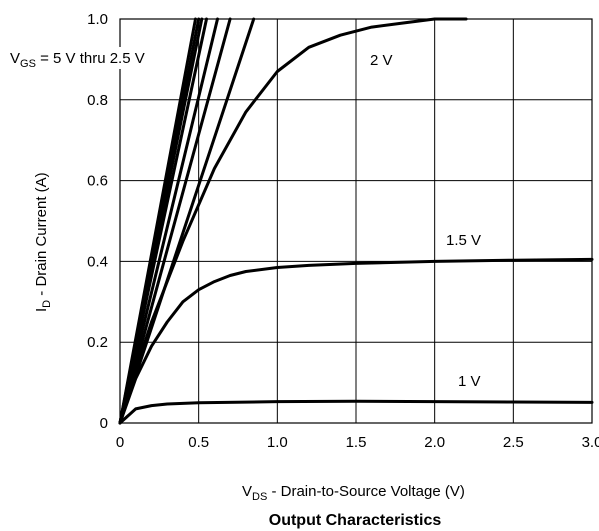 This screenshot has height=531, width=599. What do you see at coordinates (513, 442) in the screenshot?
I see `x-tick-label: 2.5` at bounding box center [513, 442].